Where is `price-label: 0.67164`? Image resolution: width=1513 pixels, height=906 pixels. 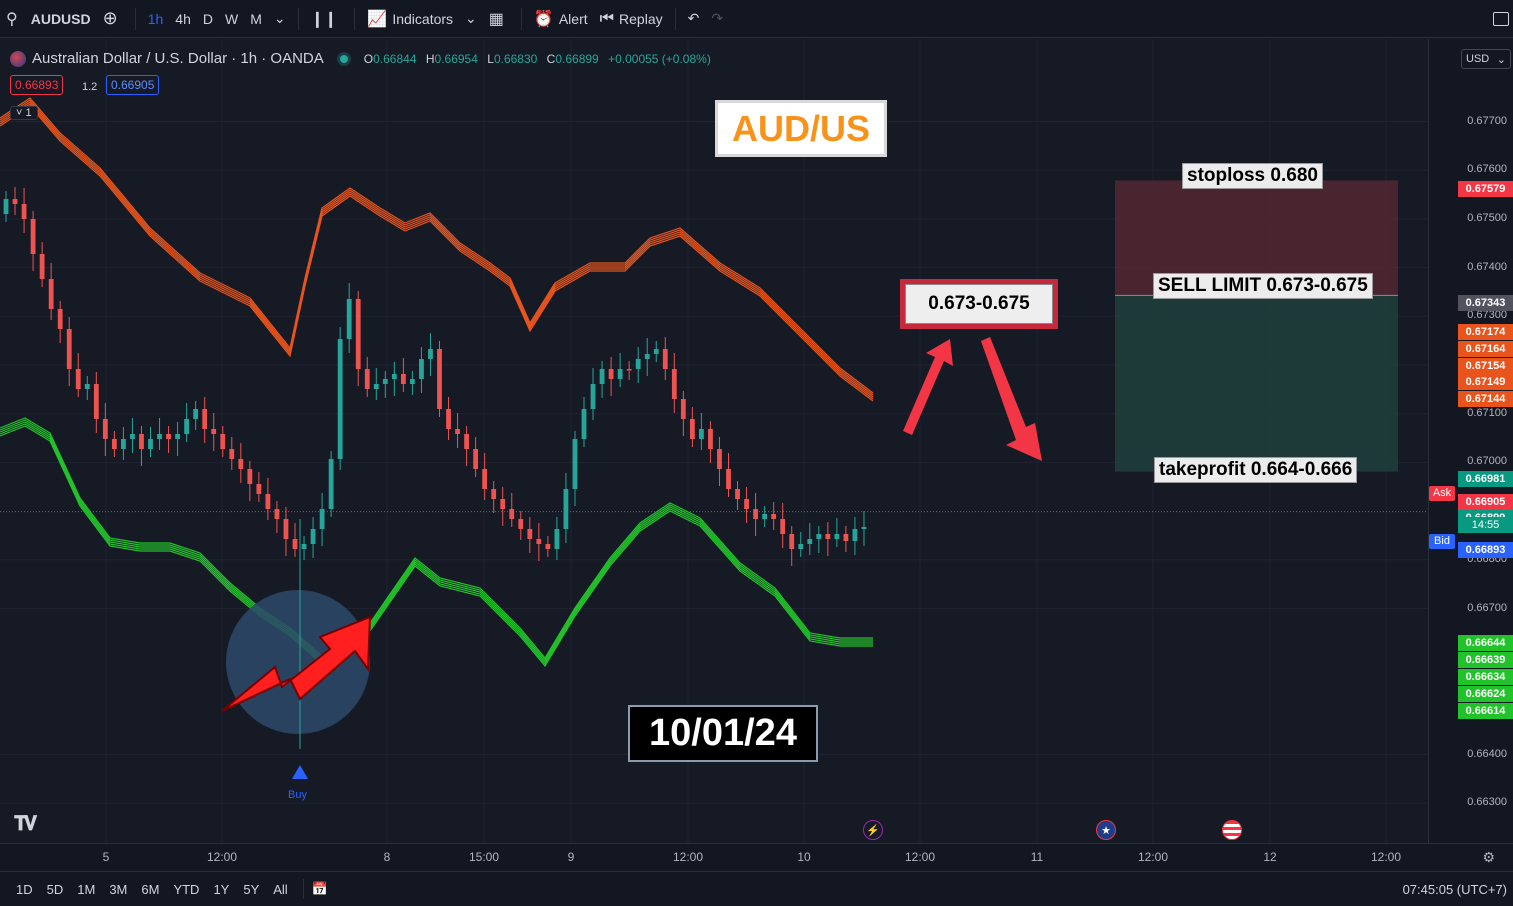
price-label: 0.67164 is located at coordinates (1485, 349).